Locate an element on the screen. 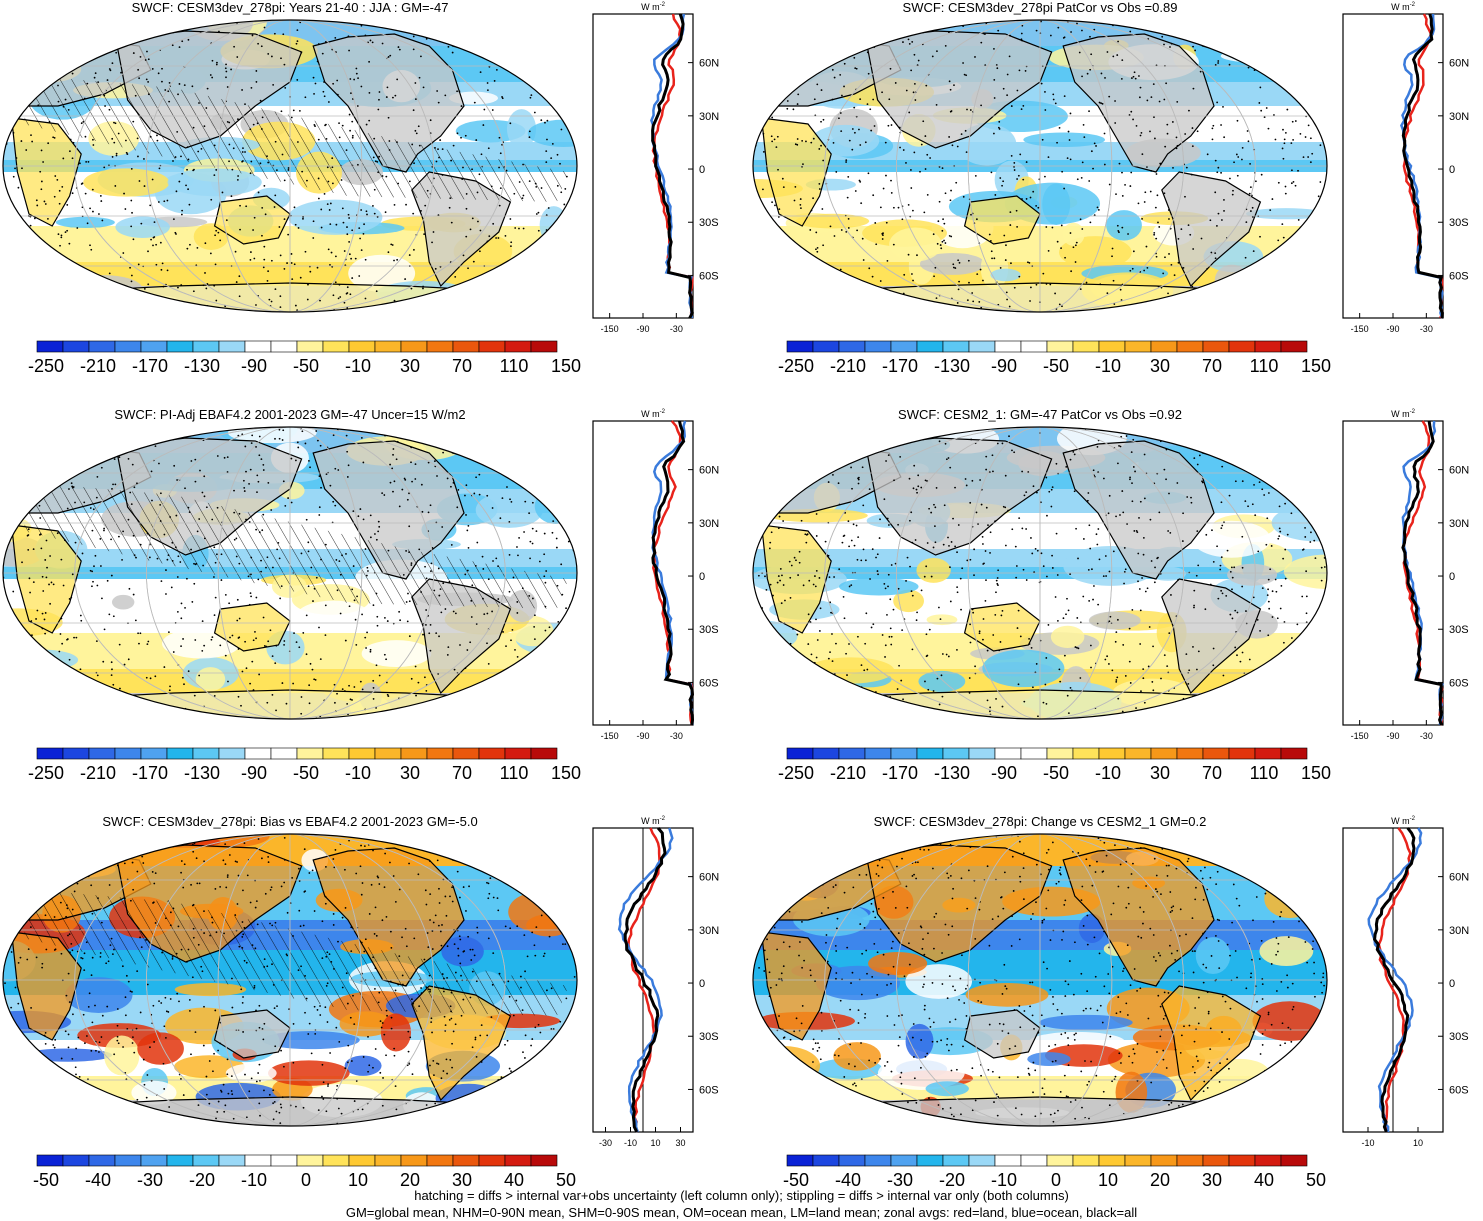 The image size is (1483, 1221). panel-title: SWCF: CESM3dev_278pi PatCor vs Obs =0.89 is located at coordinates (1040, 7).